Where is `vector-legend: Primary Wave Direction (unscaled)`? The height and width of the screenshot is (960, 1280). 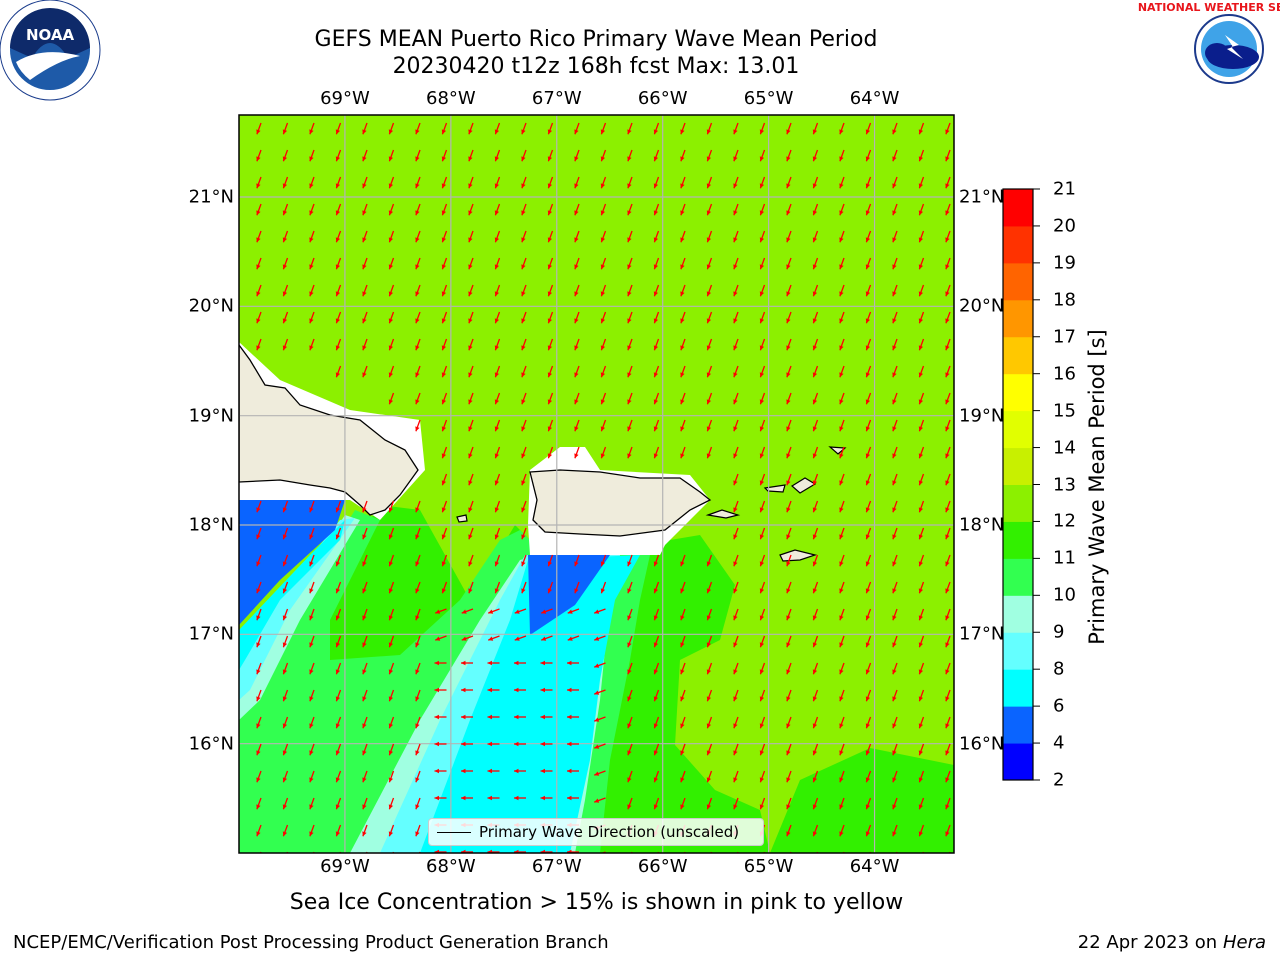
vector-legend: Primary Wave Direction (unscaled) is located at coordinates (596, 832).